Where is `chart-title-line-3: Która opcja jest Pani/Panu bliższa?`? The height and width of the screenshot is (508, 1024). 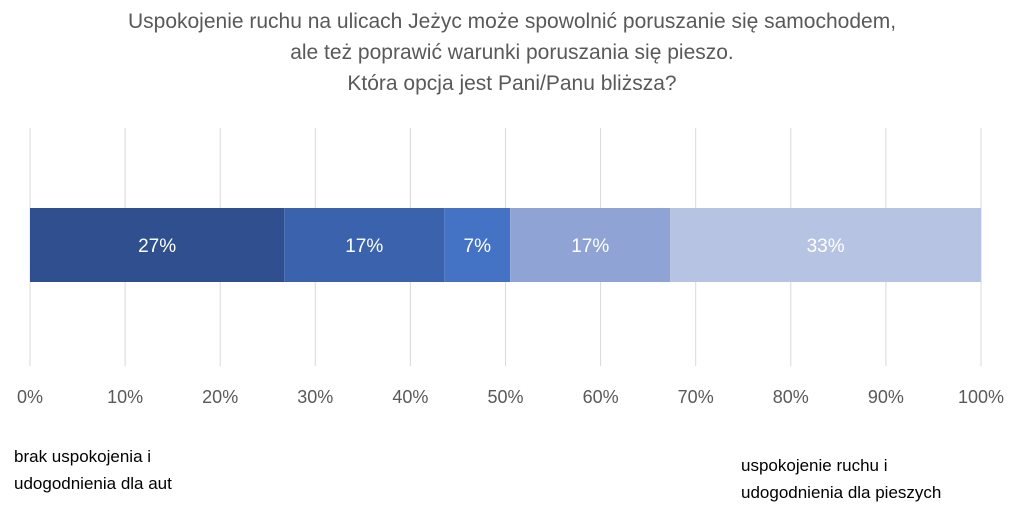 chart-title-line-3: Która opcja jest Pani/Panu bliższa? is located at coordinates (512, 83).